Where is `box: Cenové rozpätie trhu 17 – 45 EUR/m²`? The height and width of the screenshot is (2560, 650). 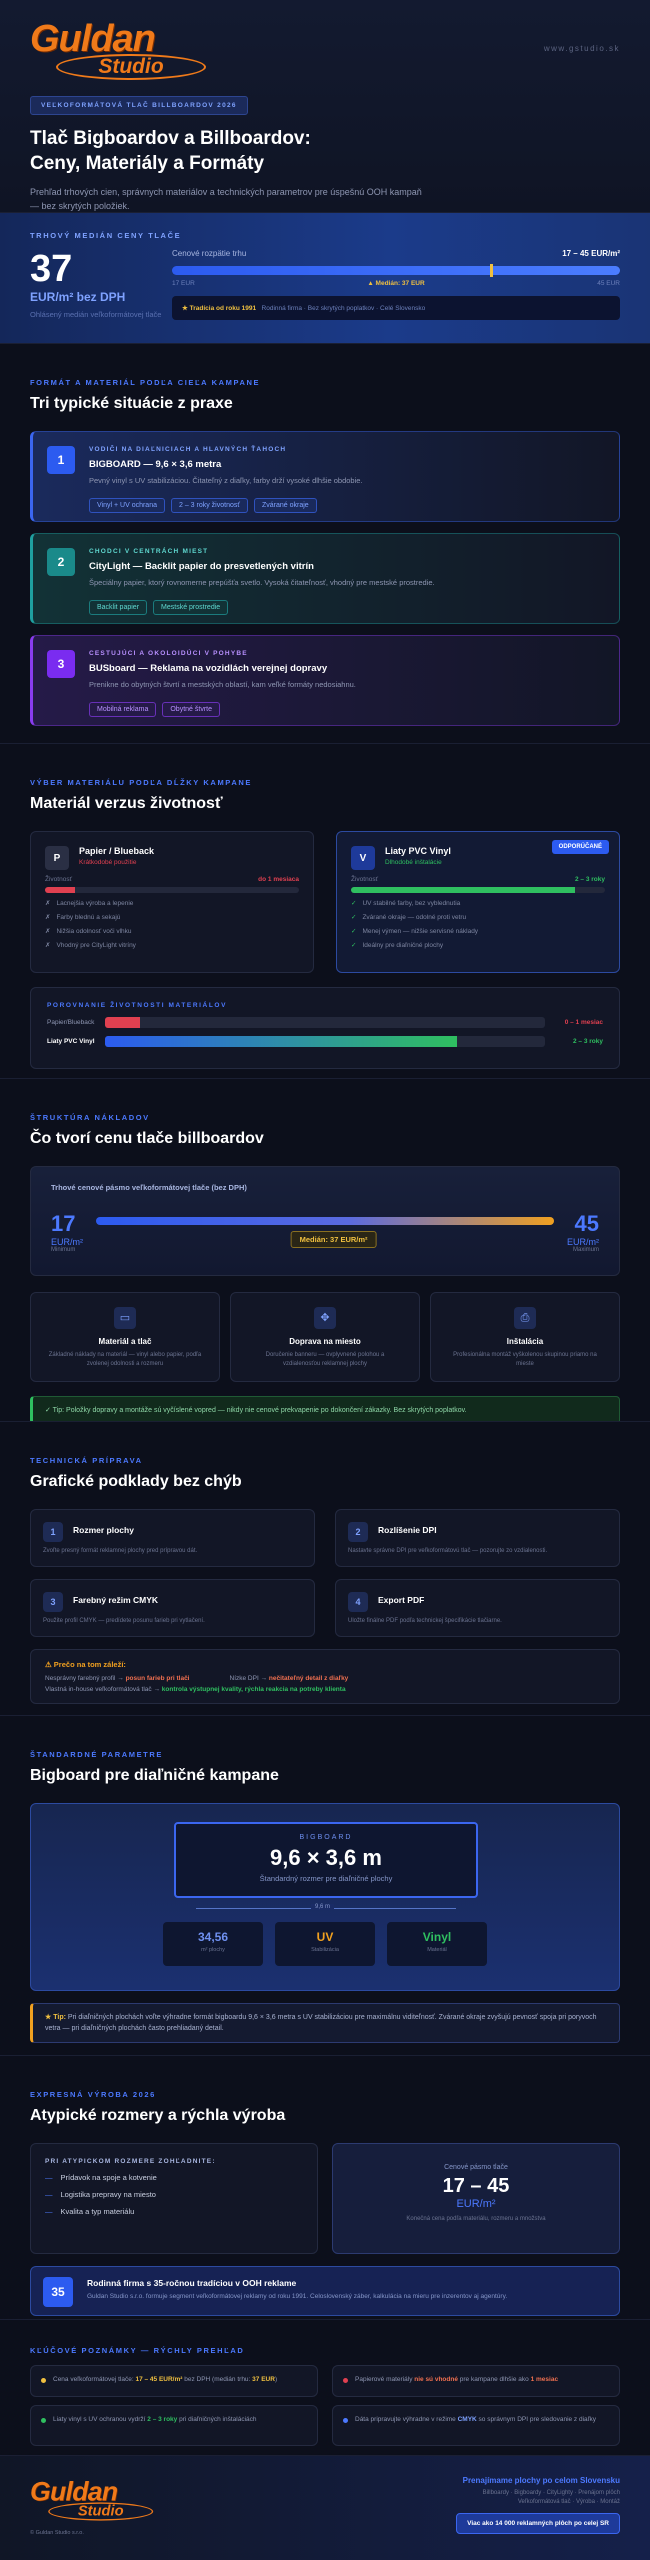 box: Cenové rozpätie trhu 17 – 45 EUR/m² is located at coordinates (396, 253).